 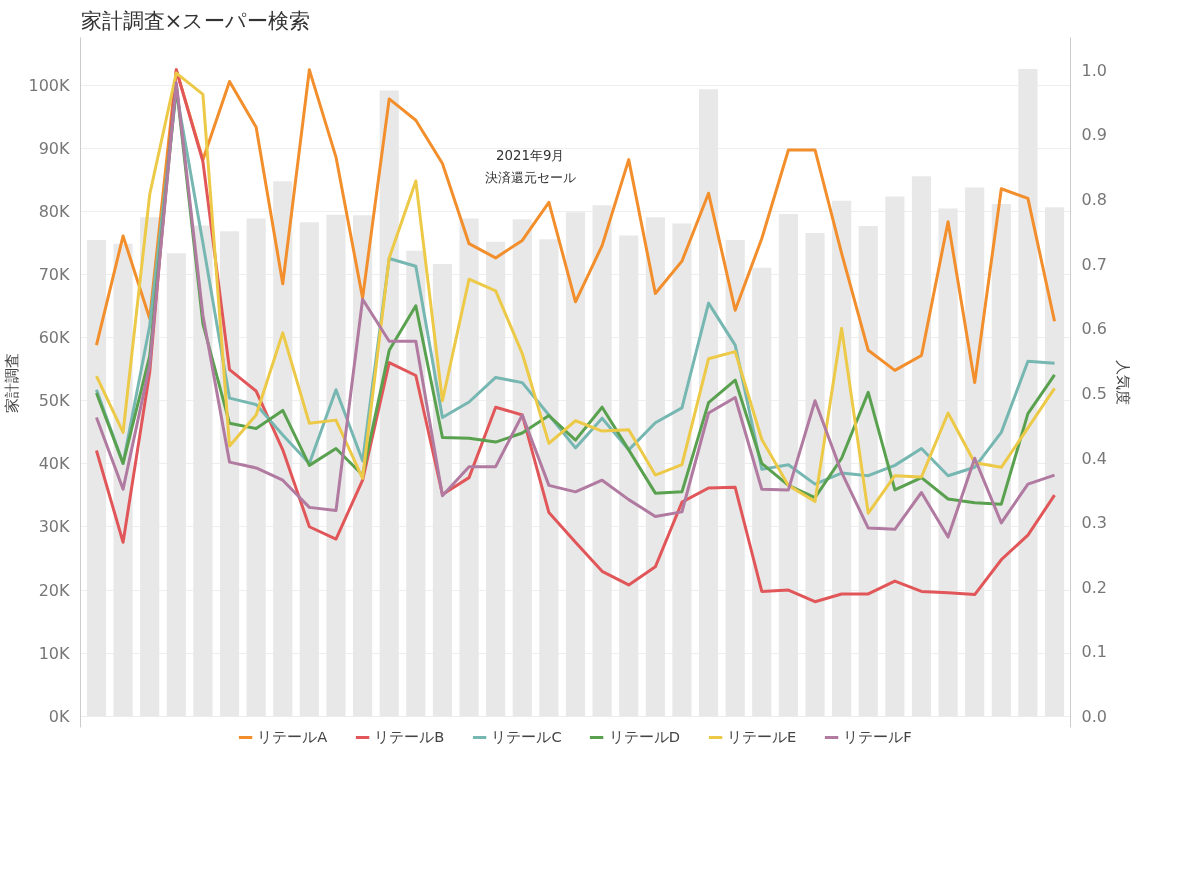 I want to click on annotation: 2021年9月, so click(x=530, y=156).